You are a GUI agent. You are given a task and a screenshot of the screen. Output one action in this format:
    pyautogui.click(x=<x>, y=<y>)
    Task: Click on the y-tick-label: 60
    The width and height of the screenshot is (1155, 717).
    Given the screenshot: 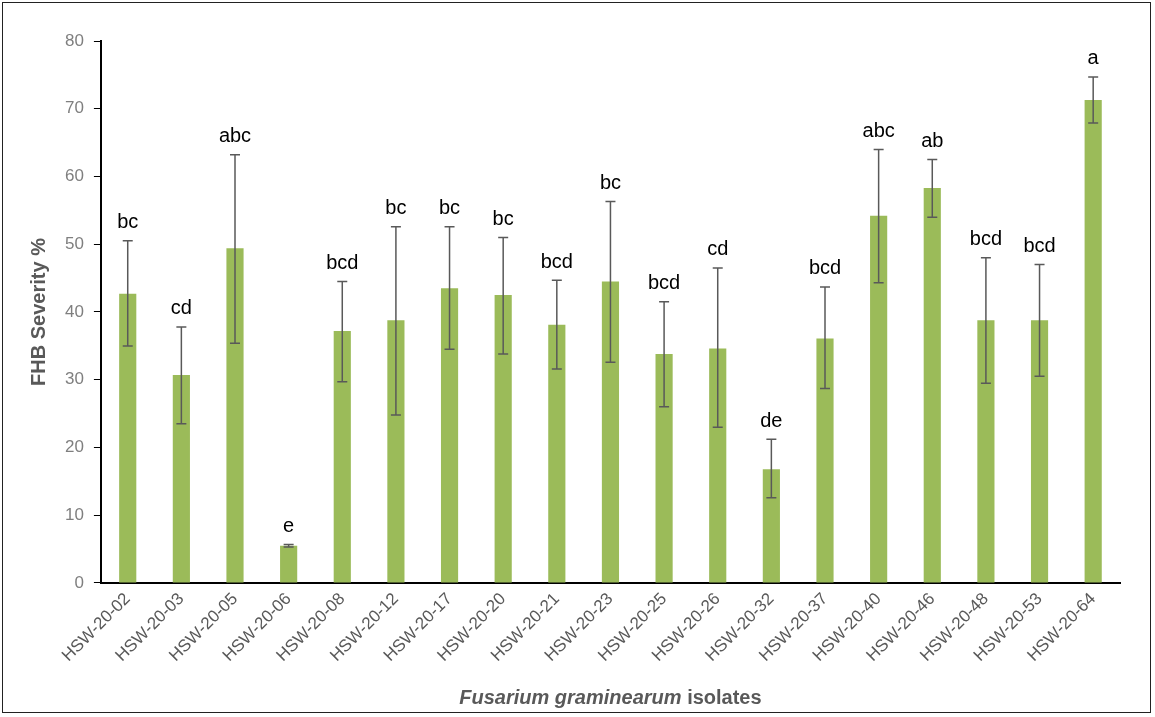 What is the action you would take?
    pyautogui.click(x=74, y=176)
    